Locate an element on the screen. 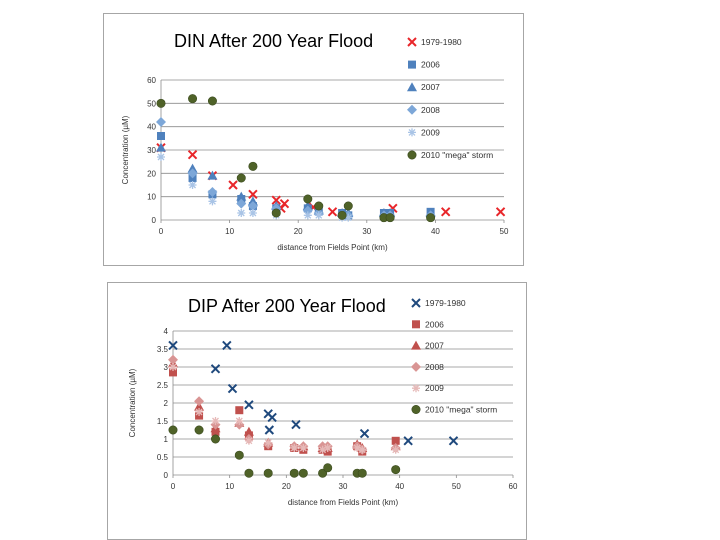  y-tick-label: 3 is located at coordinates (166, 367).